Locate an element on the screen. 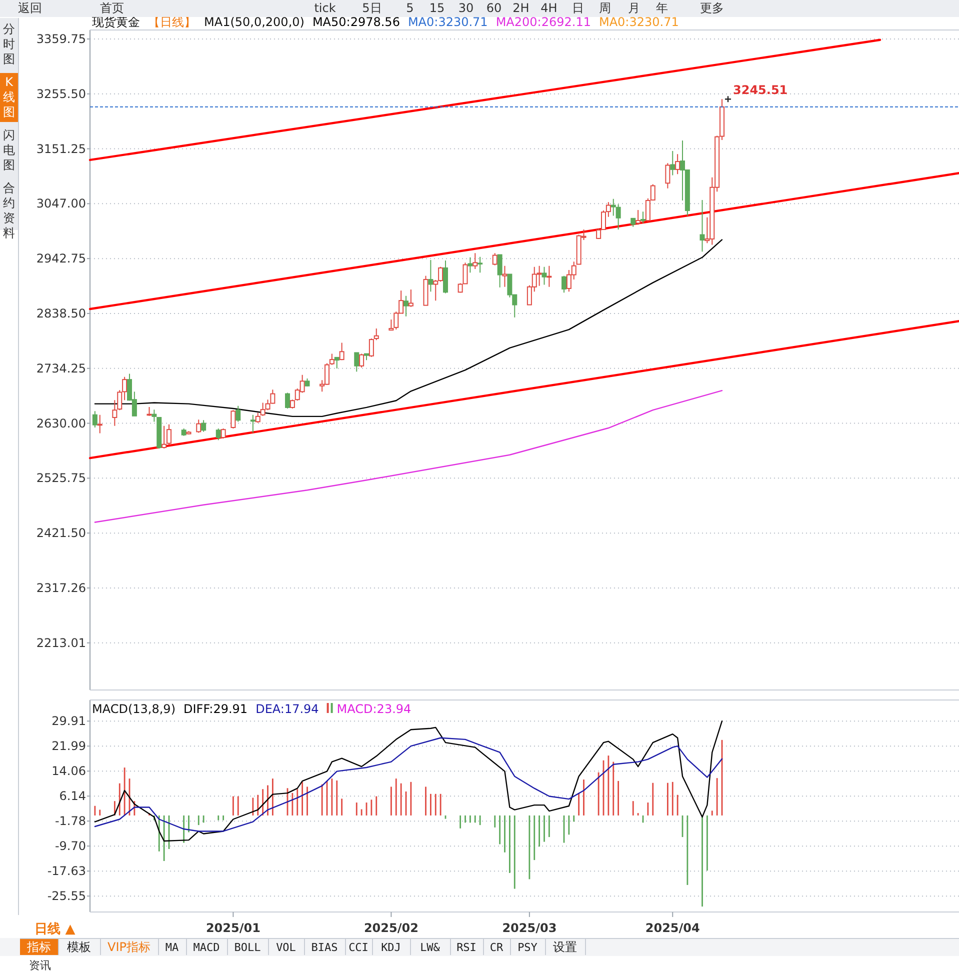 The image size is (959, 972). y-tick-label: 21.99 is located at coordinates (69, 746).